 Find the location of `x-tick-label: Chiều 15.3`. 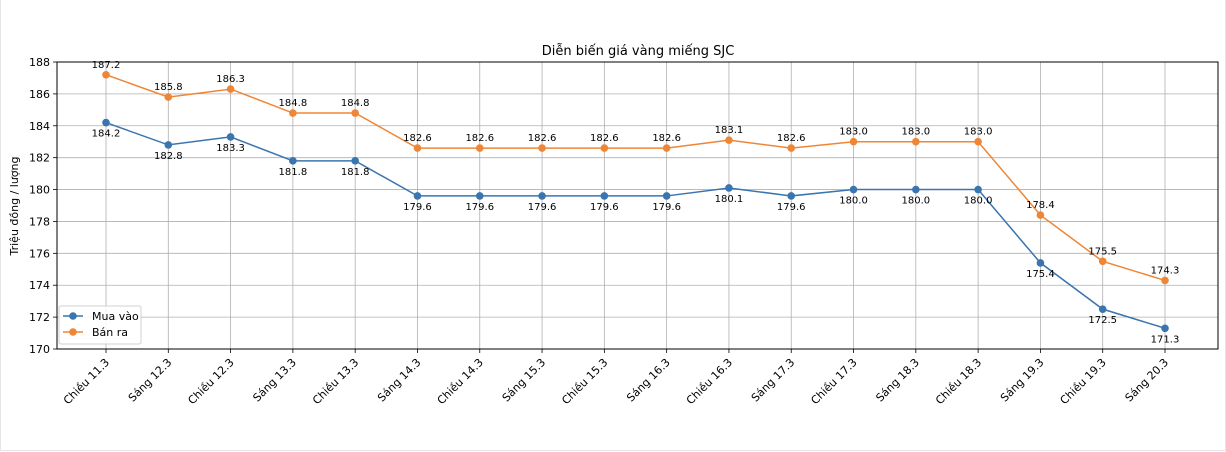

x-tick-label: Chiều 15.3 is located at coordinates (584, 381).